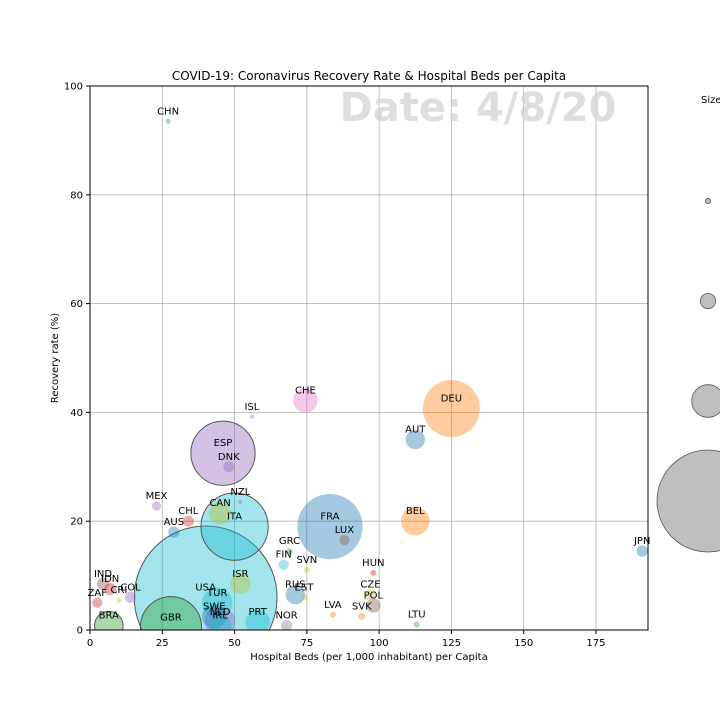 The width and height of the screenshot is (720, 720). What do you see at coordinates (344, 540) in the screenshot?
I see `bubble-lux` at bounding box center [344, 540].